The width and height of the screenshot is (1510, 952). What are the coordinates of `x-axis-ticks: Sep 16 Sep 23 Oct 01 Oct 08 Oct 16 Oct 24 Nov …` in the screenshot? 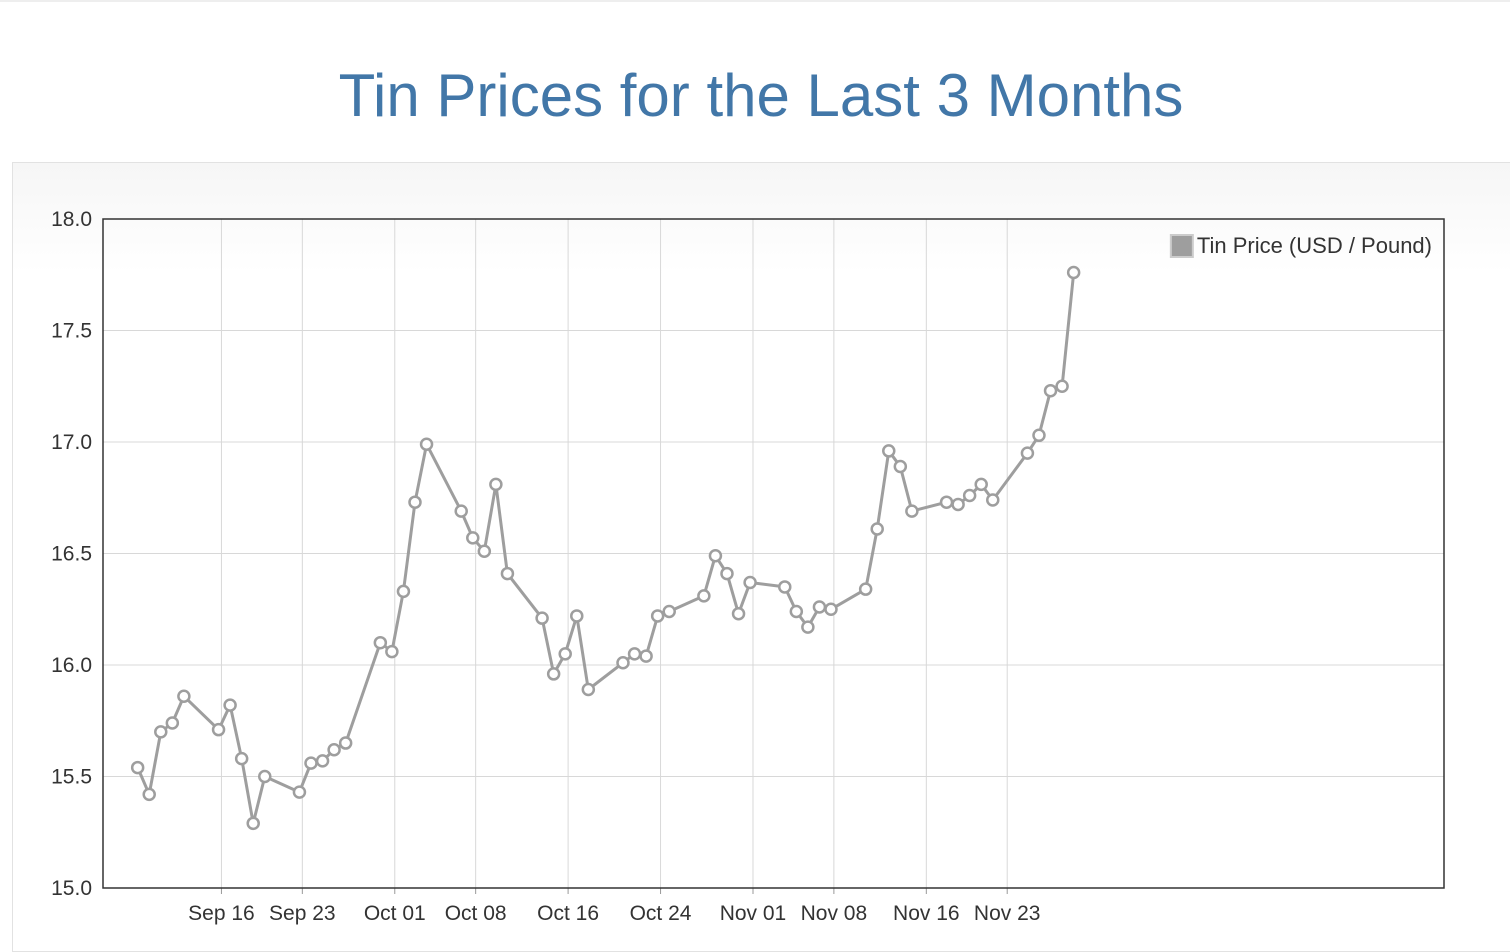 It's located at (614, 913).